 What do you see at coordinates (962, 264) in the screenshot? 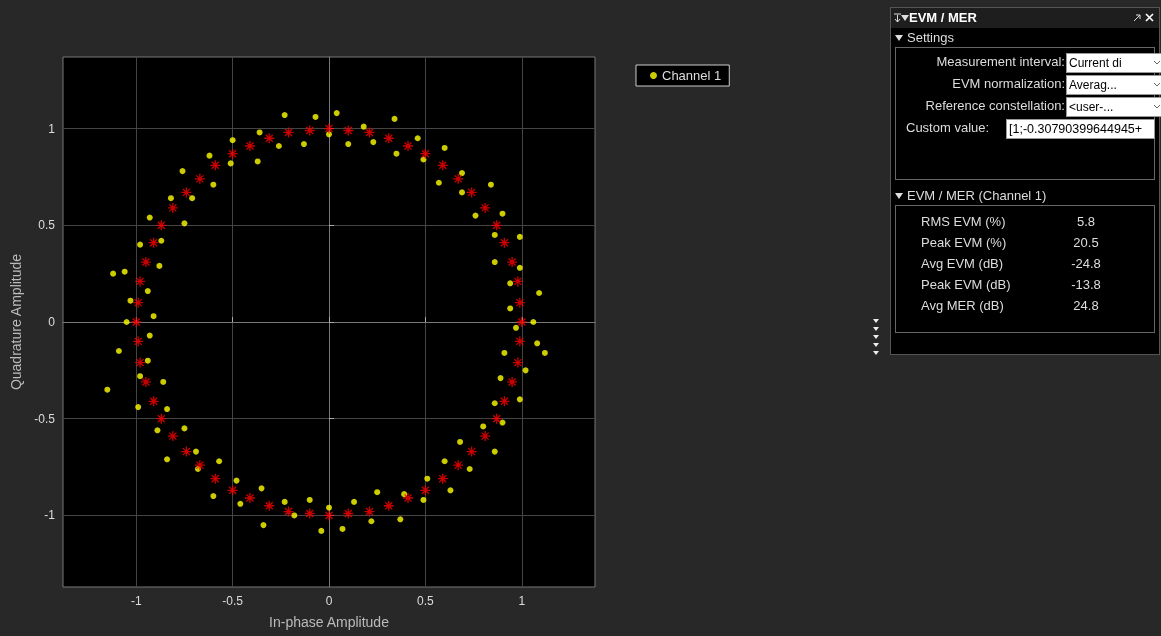
I see `category-label: Avg EVM (dB)` at bounding box center [962, 264].